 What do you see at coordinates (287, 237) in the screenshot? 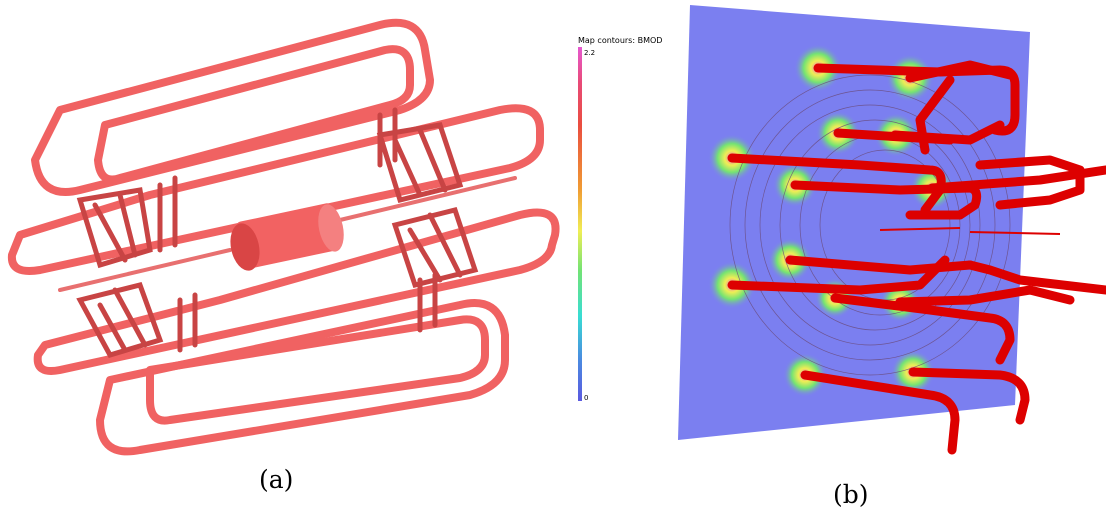
I see `central-cylinder` at bounding box center [287, 237].